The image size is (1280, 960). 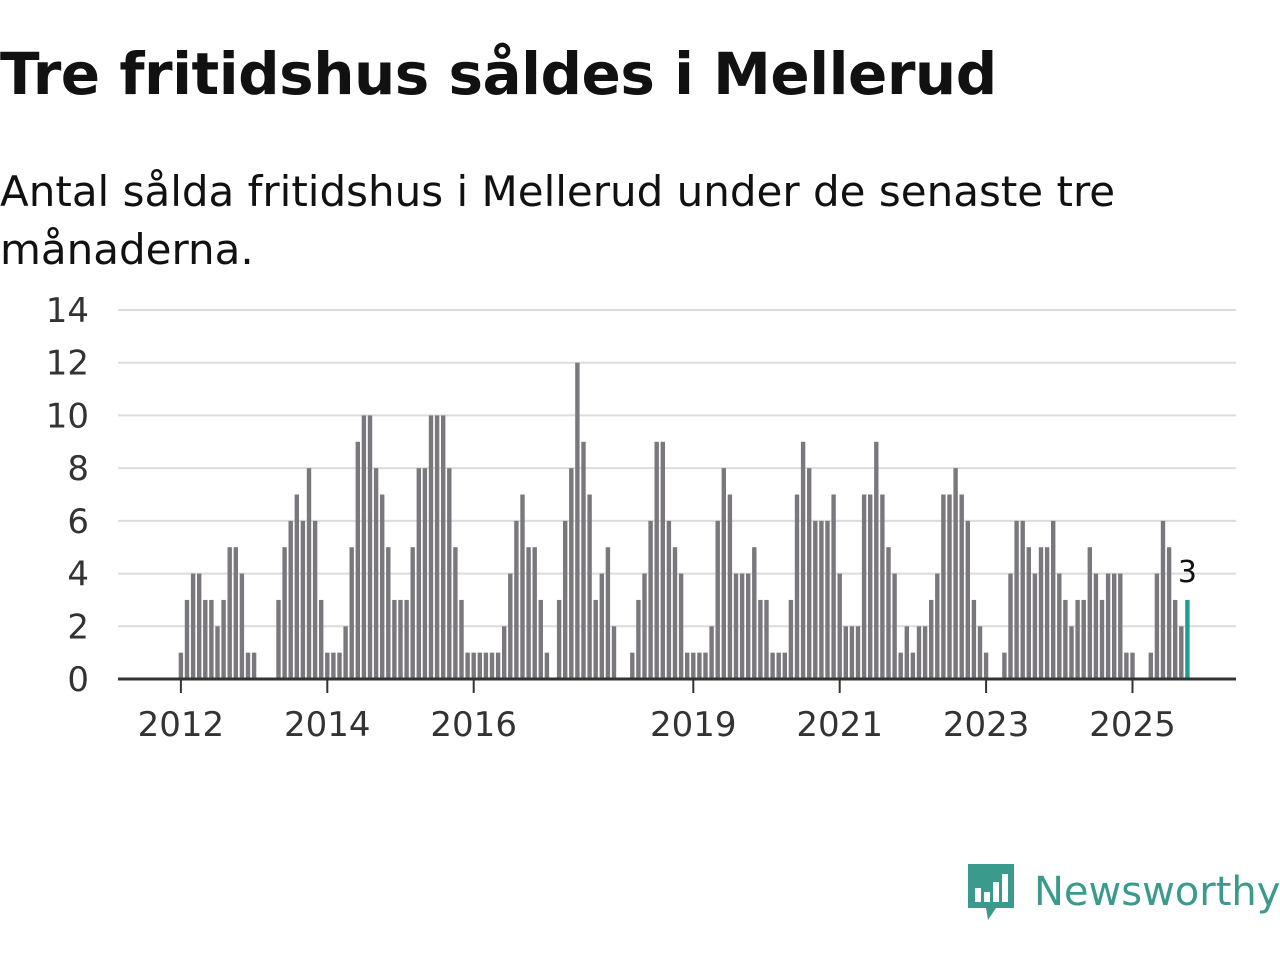 What do you see at coordinates (78, 627) in the screenshot?
I see `y-tick-label: 2` at bounding box center [78, 627].